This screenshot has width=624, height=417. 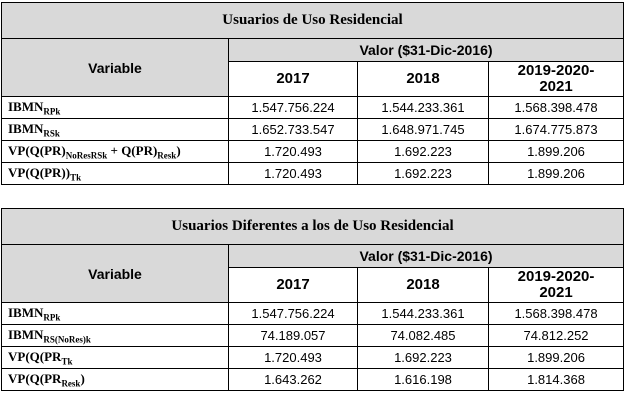 What do you see at coordinates (555, 335) in the screenshot?
I see `value-cell: 74.812.252` at bounding box center [555, 335].